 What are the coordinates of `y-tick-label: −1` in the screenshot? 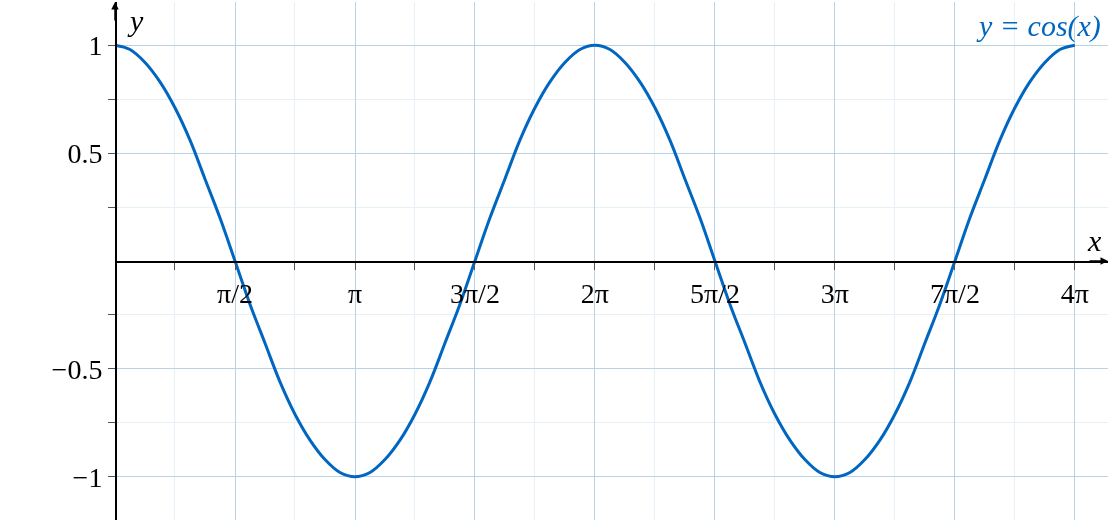 It's located at (87, 477).